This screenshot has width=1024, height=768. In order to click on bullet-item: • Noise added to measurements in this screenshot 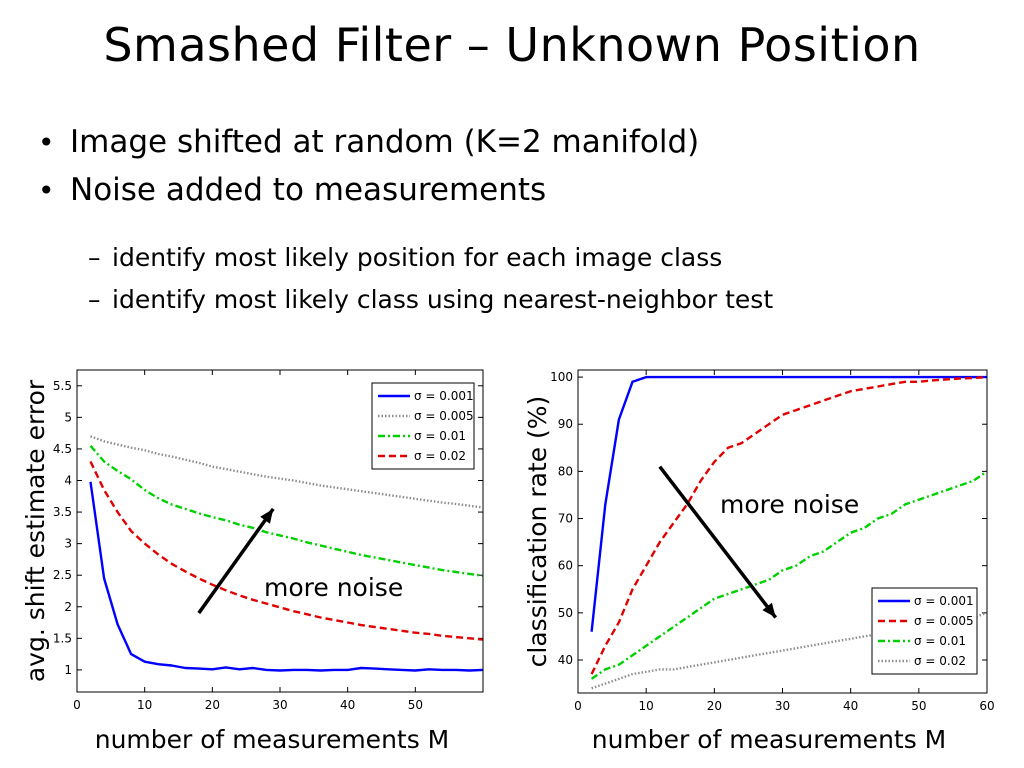, I will do `click(368, 190)`.